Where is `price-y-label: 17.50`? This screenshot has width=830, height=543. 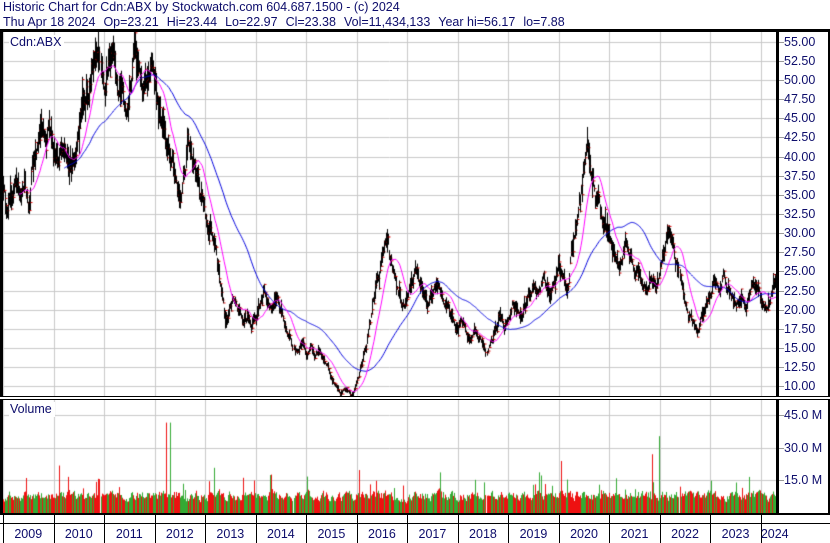 price-y-label: 17.50 is located at coordinates (800, 328).